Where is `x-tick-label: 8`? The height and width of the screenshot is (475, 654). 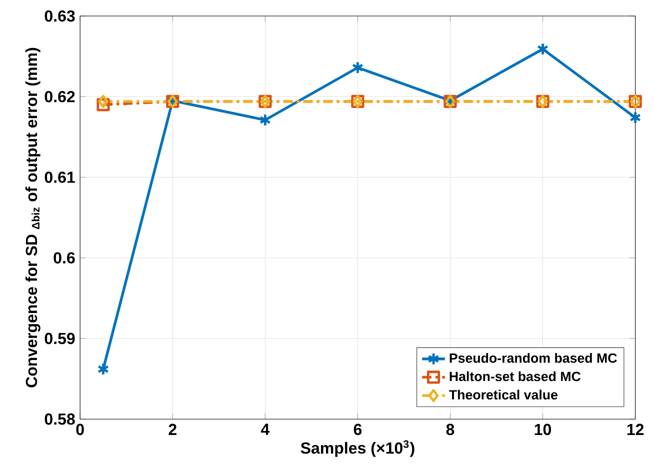
x-tick-label: 8 is located at coordinates (450, 430).